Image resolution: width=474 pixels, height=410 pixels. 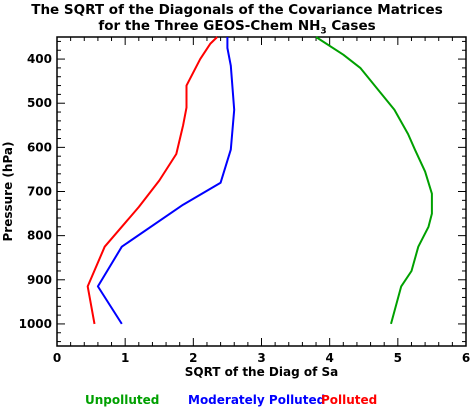 What do you see at coordinates (39, 192) in the screenshot?
I see `y-tick-label: 700` at bounding box center [39, 192].